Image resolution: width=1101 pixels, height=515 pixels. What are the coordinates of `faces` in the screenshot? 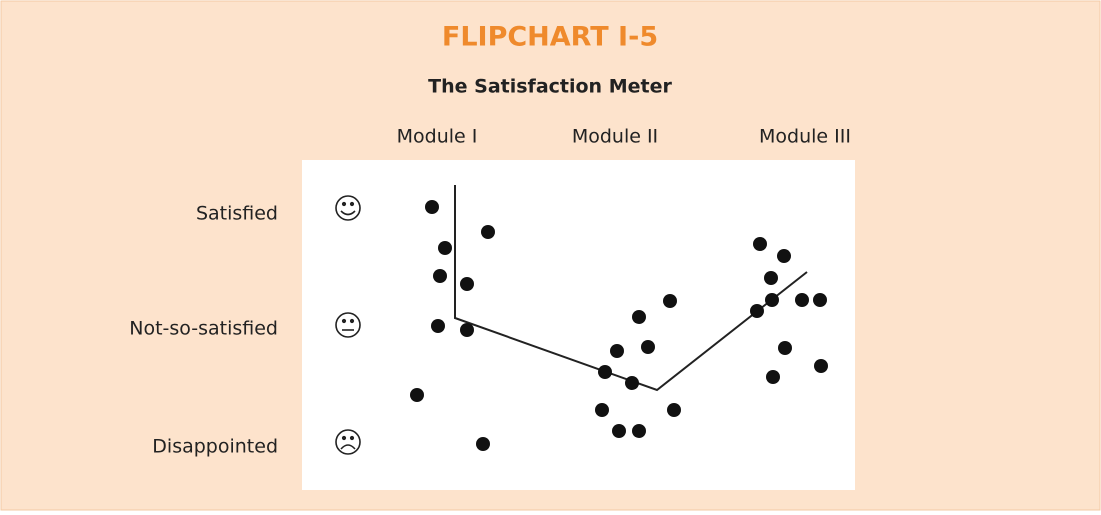 It's located at (348, 325).